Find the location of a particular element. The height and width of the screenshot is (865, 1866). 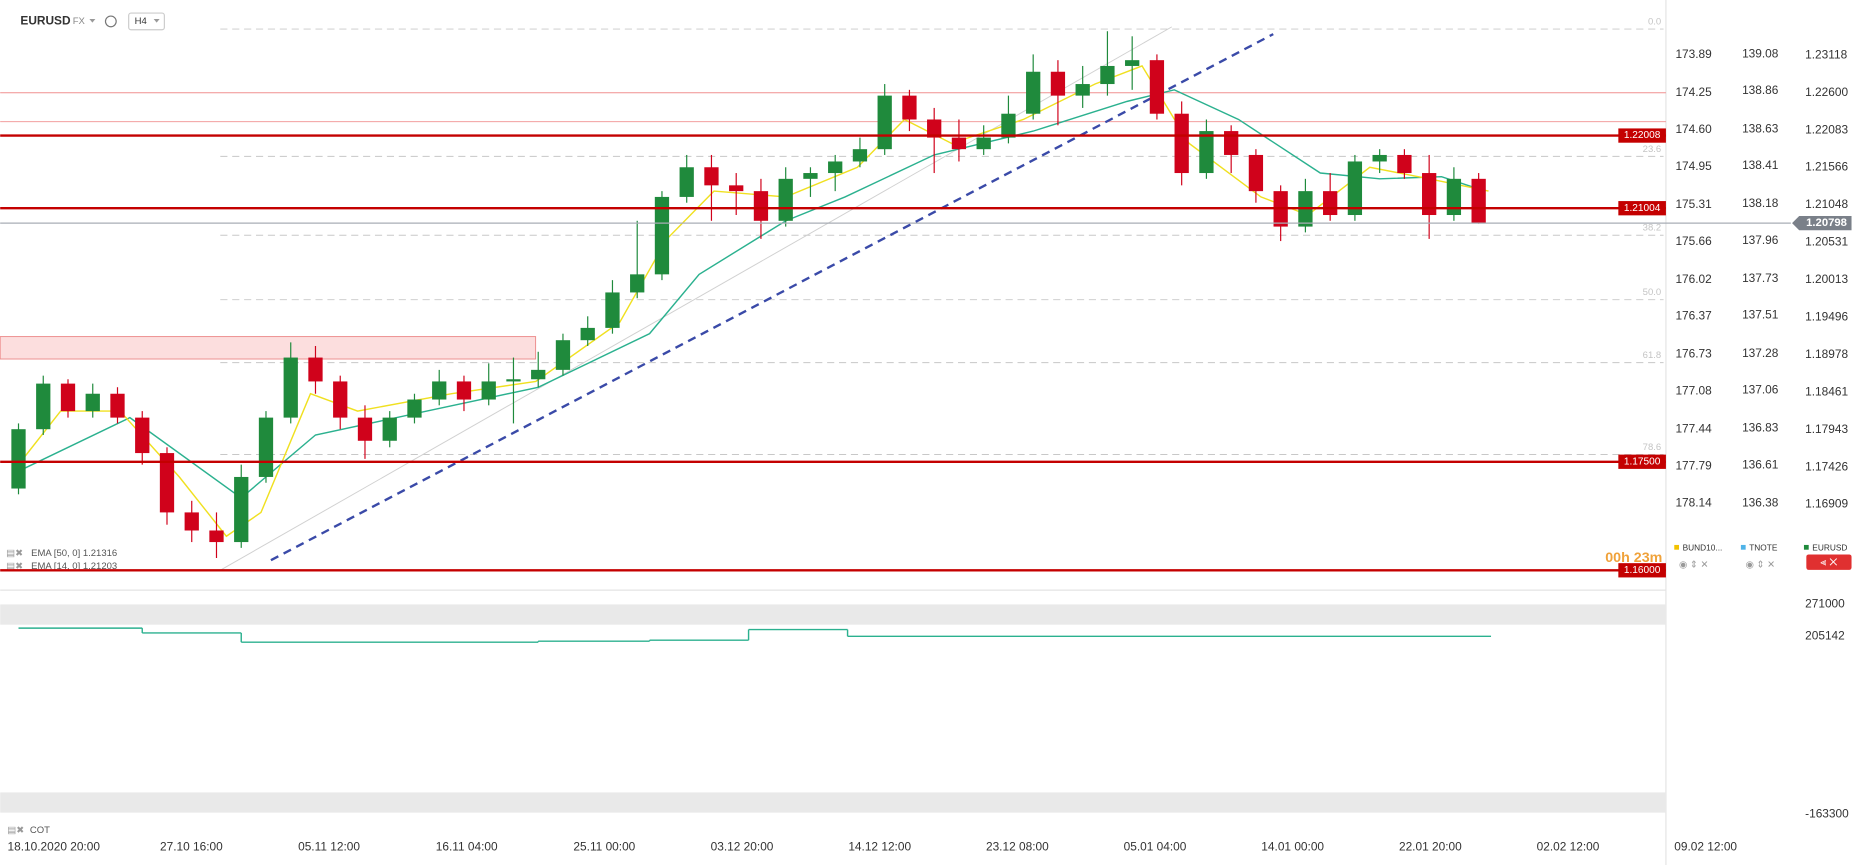

x-tick-label: 18.10.2020 20:00 is located at coordinates (53, 846).